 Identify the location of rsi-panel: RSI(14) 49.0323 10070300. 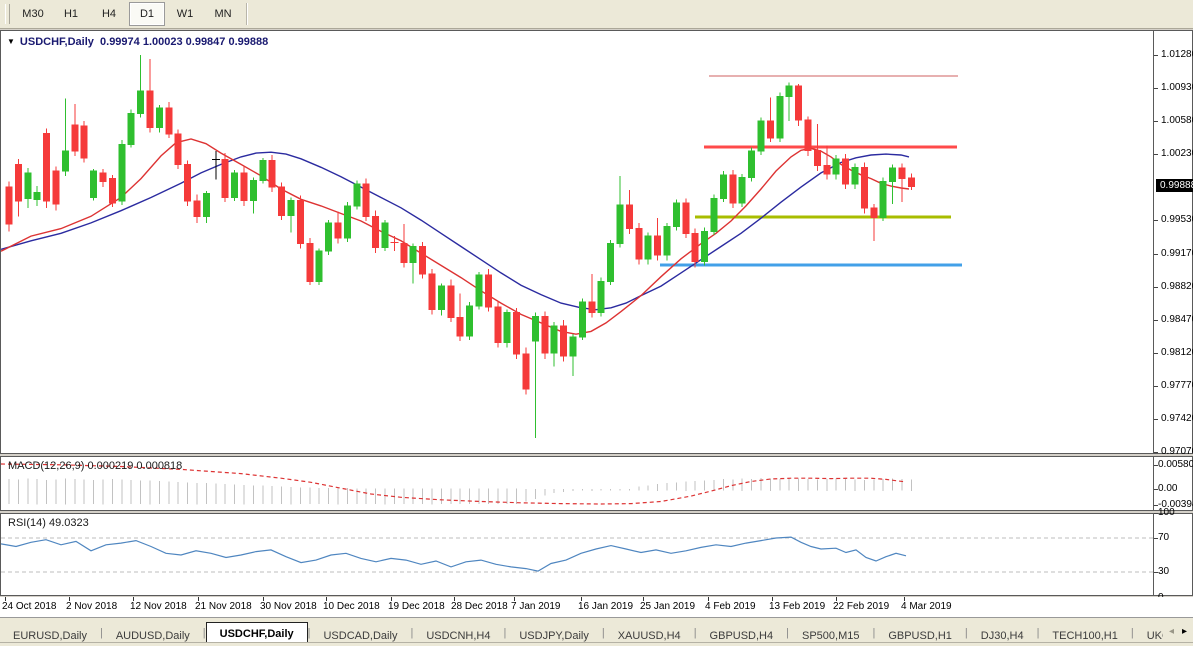
(596, 555).